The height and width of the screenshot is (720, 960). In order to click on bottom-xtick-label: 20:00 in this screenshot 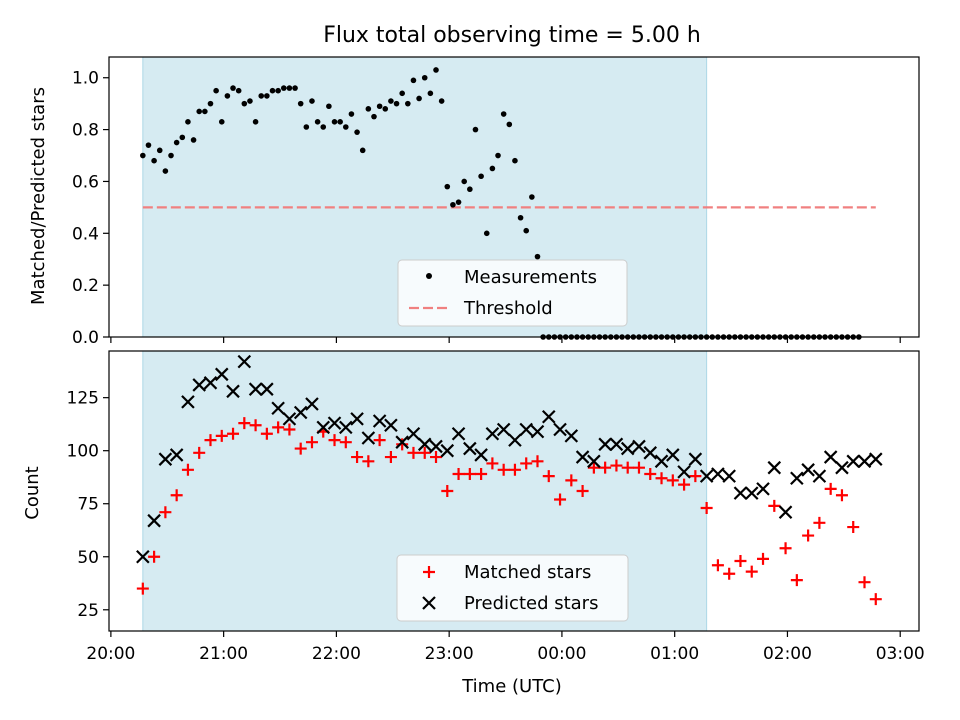, I will do `click(110, 654)`.